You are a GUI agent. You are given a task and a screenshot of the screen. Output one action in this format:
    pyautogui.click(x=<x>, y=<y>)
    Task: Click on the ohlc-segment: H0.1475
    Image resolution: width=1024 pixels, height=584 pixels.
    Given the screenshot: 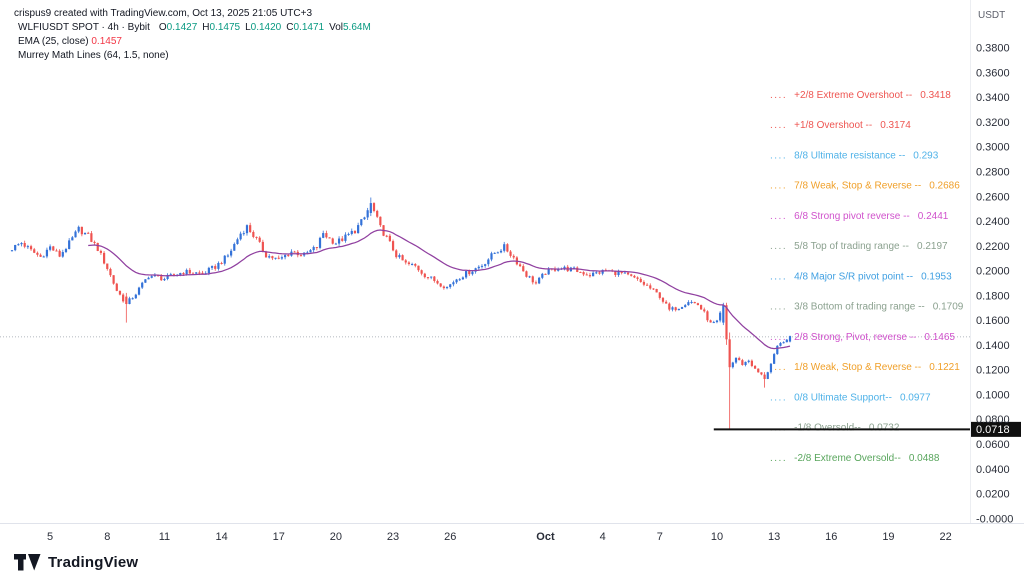 What is the action you would take?
    pyautogui.click(x=221, y=27)
    